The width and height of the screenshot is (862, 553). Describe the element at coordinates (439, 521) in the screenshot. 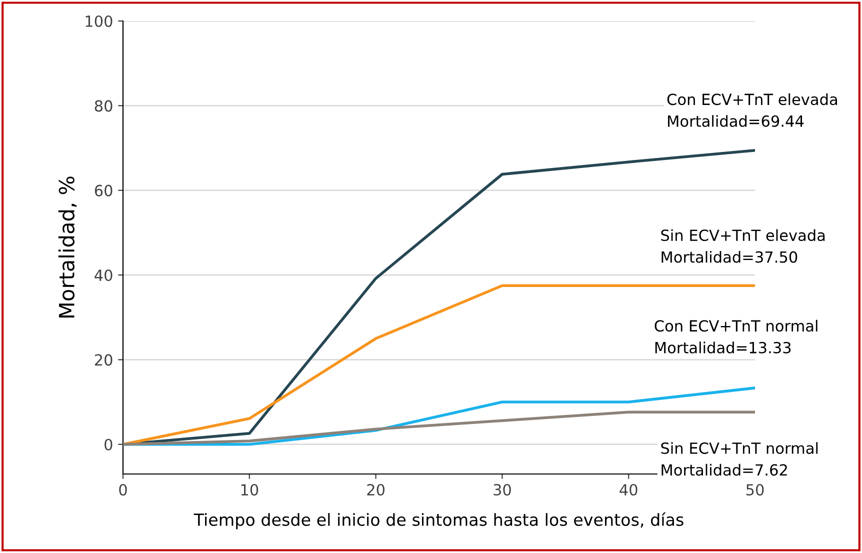

I see `x-axis-title: Tiempo desde el inicio de sintomas hasta los eventos, días` at that location.